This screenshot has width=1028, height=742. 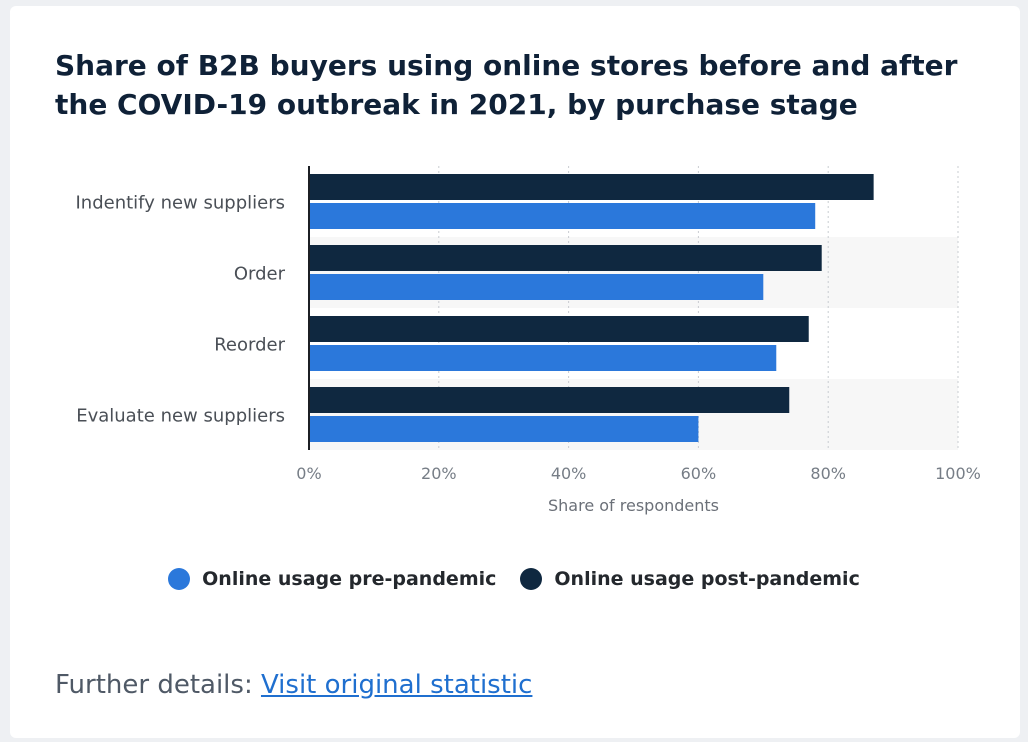 I want to click on further-details-label: Further details:, so click(x=158, y=685).